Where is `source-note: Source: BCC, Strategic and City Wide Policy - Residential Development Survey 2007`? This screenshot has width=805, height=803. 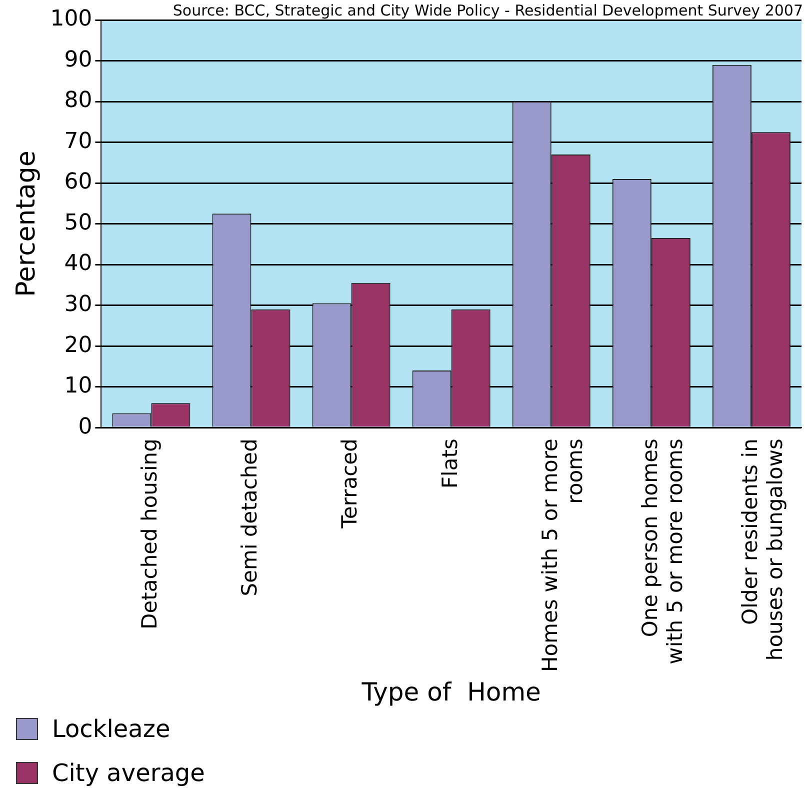
source-note: Source: BCC, Strategic and City Wide Policy - Residential Development Survey 2007 is located at coordinates (487, 10).